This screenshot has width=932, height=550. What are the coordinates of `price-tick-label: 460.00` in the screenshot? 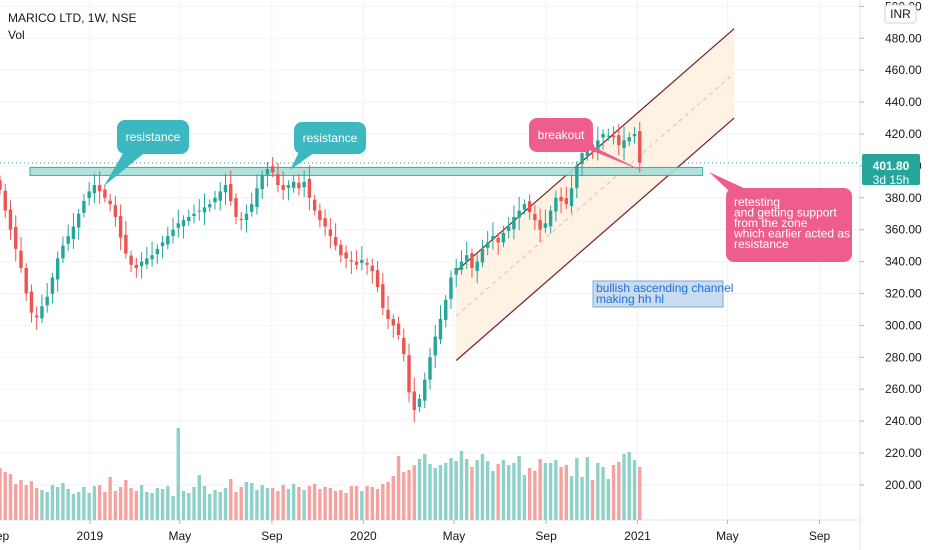 It's located at (903, 70).